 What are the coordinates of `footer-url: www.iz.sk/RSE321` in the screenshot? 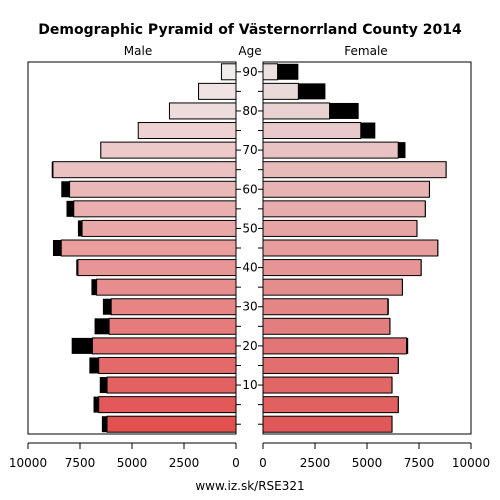 It's located at (249, 486).